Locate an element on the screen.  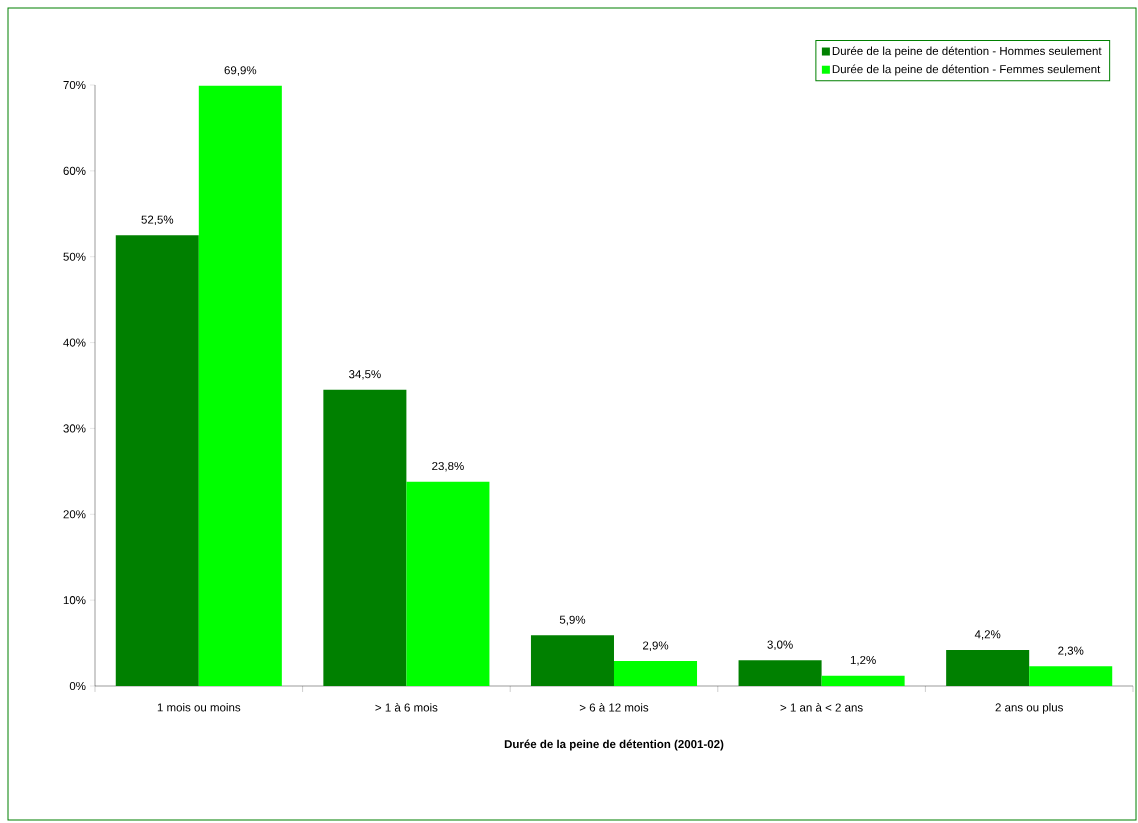
y-tick-label: 10% is located at coordinates (74, 600).